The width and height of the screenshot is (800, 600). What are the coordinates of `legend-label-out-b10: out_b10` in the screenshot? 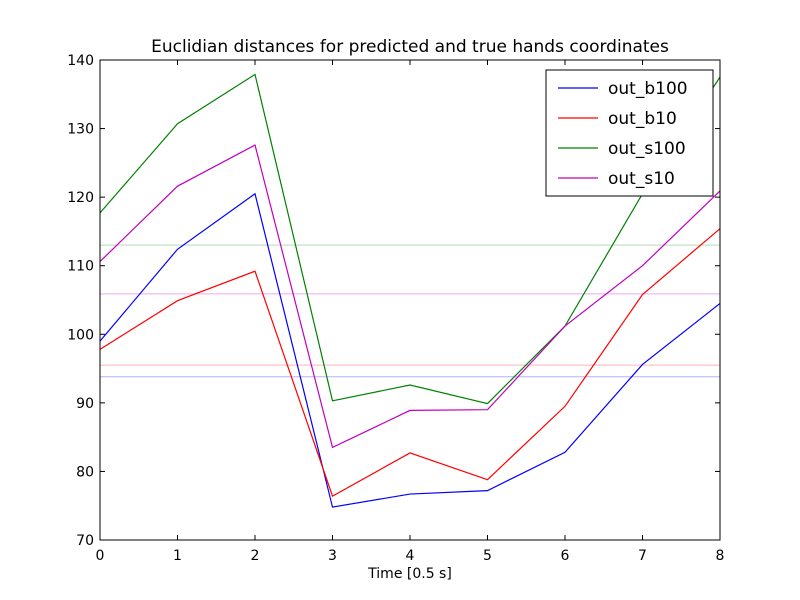 It's located at (642, 119).